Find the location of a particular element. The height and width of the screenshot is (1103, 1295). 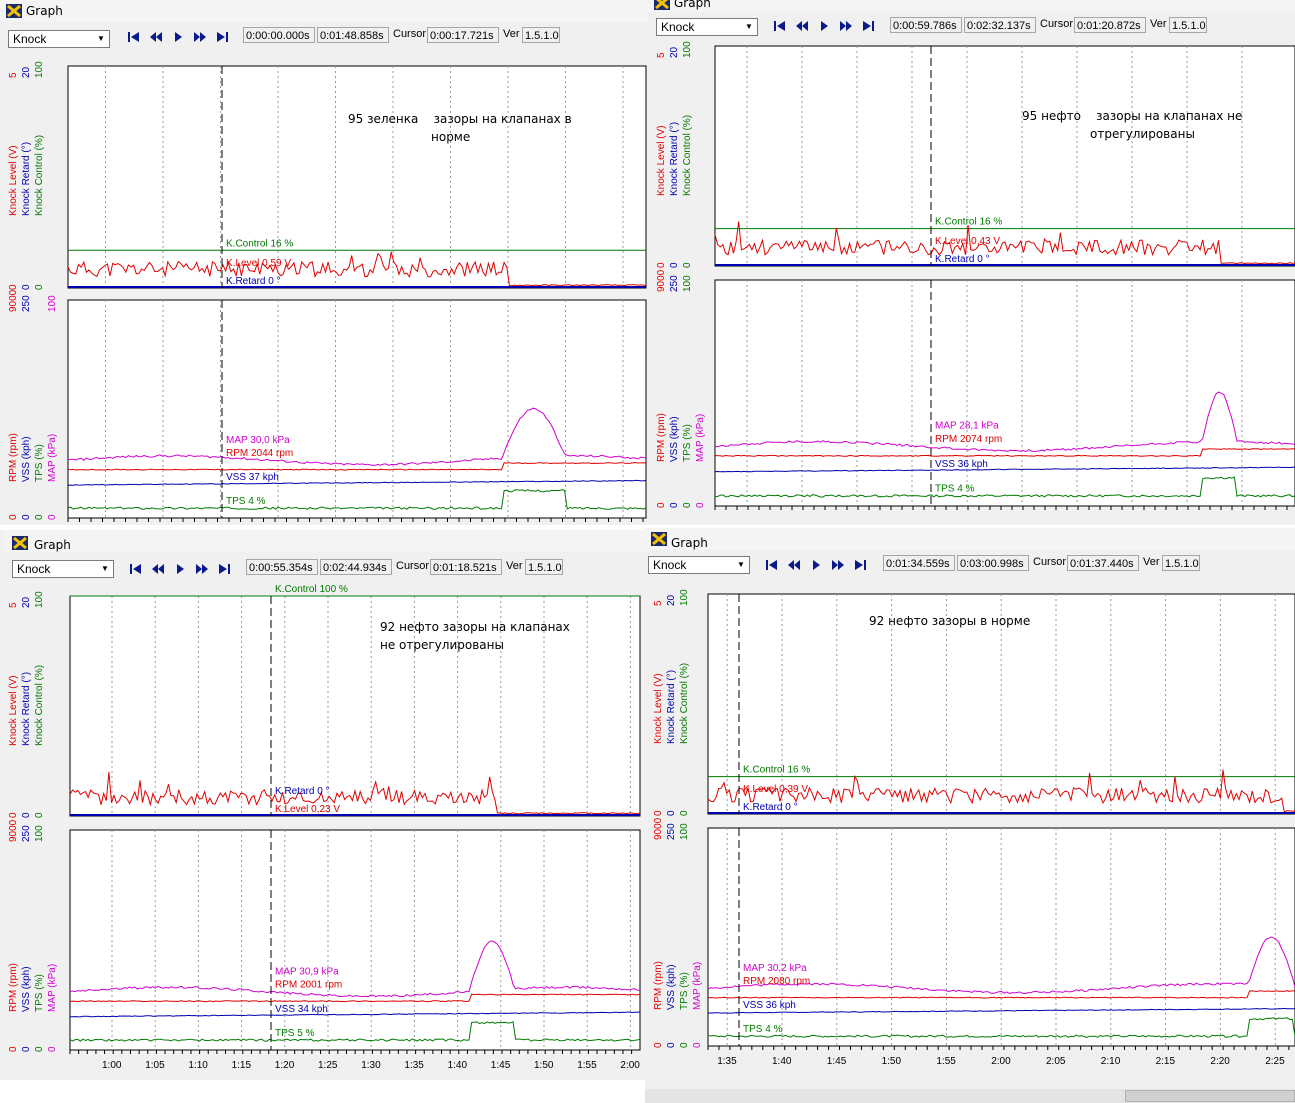

plot-frame is located at coordinates (1004, 393).